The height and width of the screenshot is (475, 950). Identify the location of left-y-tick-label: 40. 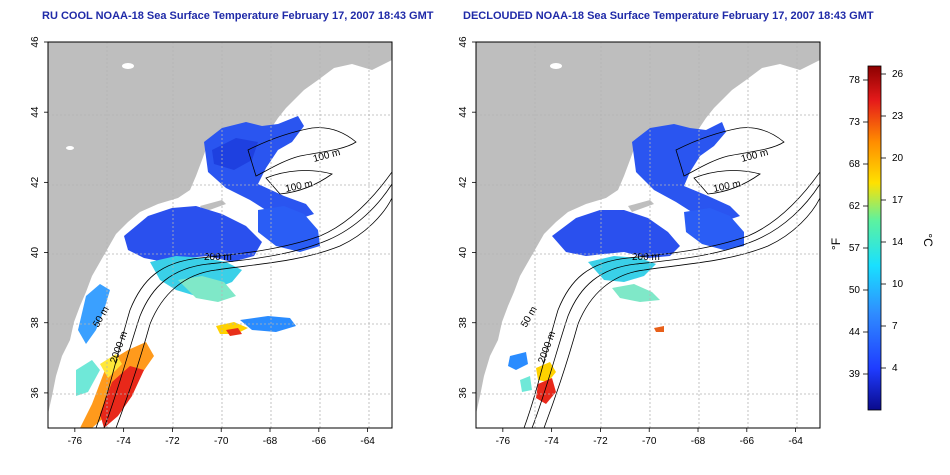
(35, 253).